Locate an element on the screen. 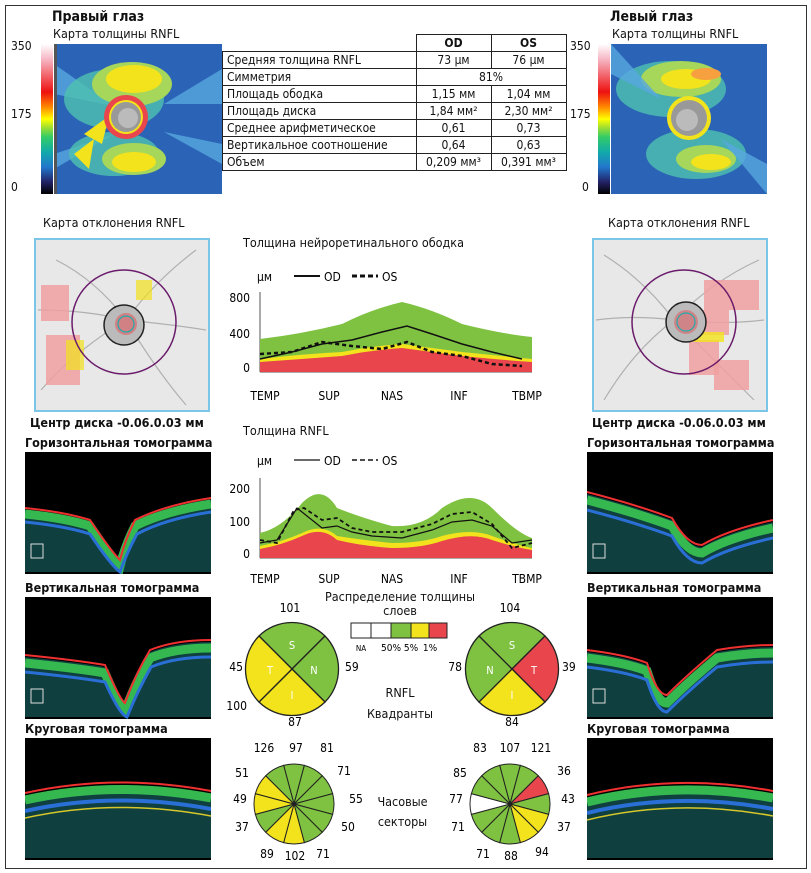 The image size is (811, 873). rim-xtick: TBMP is located at coordinates (526, 396).